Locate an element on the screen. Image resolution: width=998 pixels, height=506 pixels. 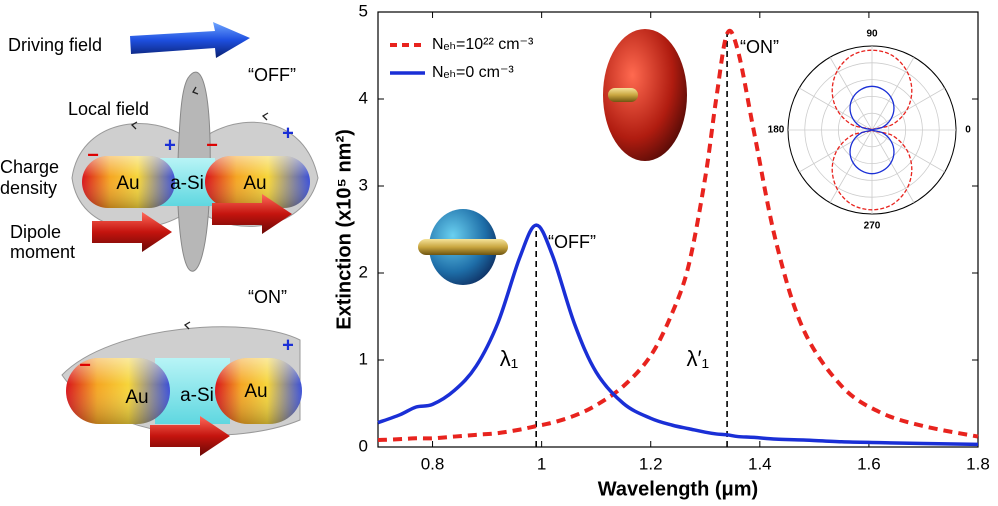
theta-label: 90 is located at coordinates (872, 34).